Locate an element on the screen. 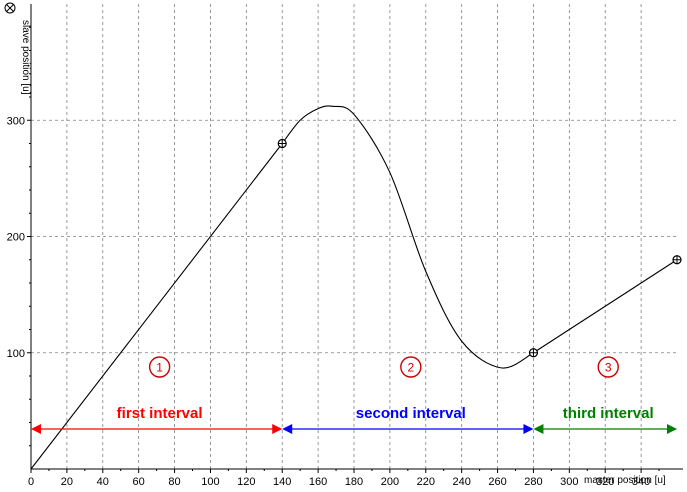 The width and height of the screenshot is (687, 492). interval-number-marker: 1 is located at coordinates (159, 367).